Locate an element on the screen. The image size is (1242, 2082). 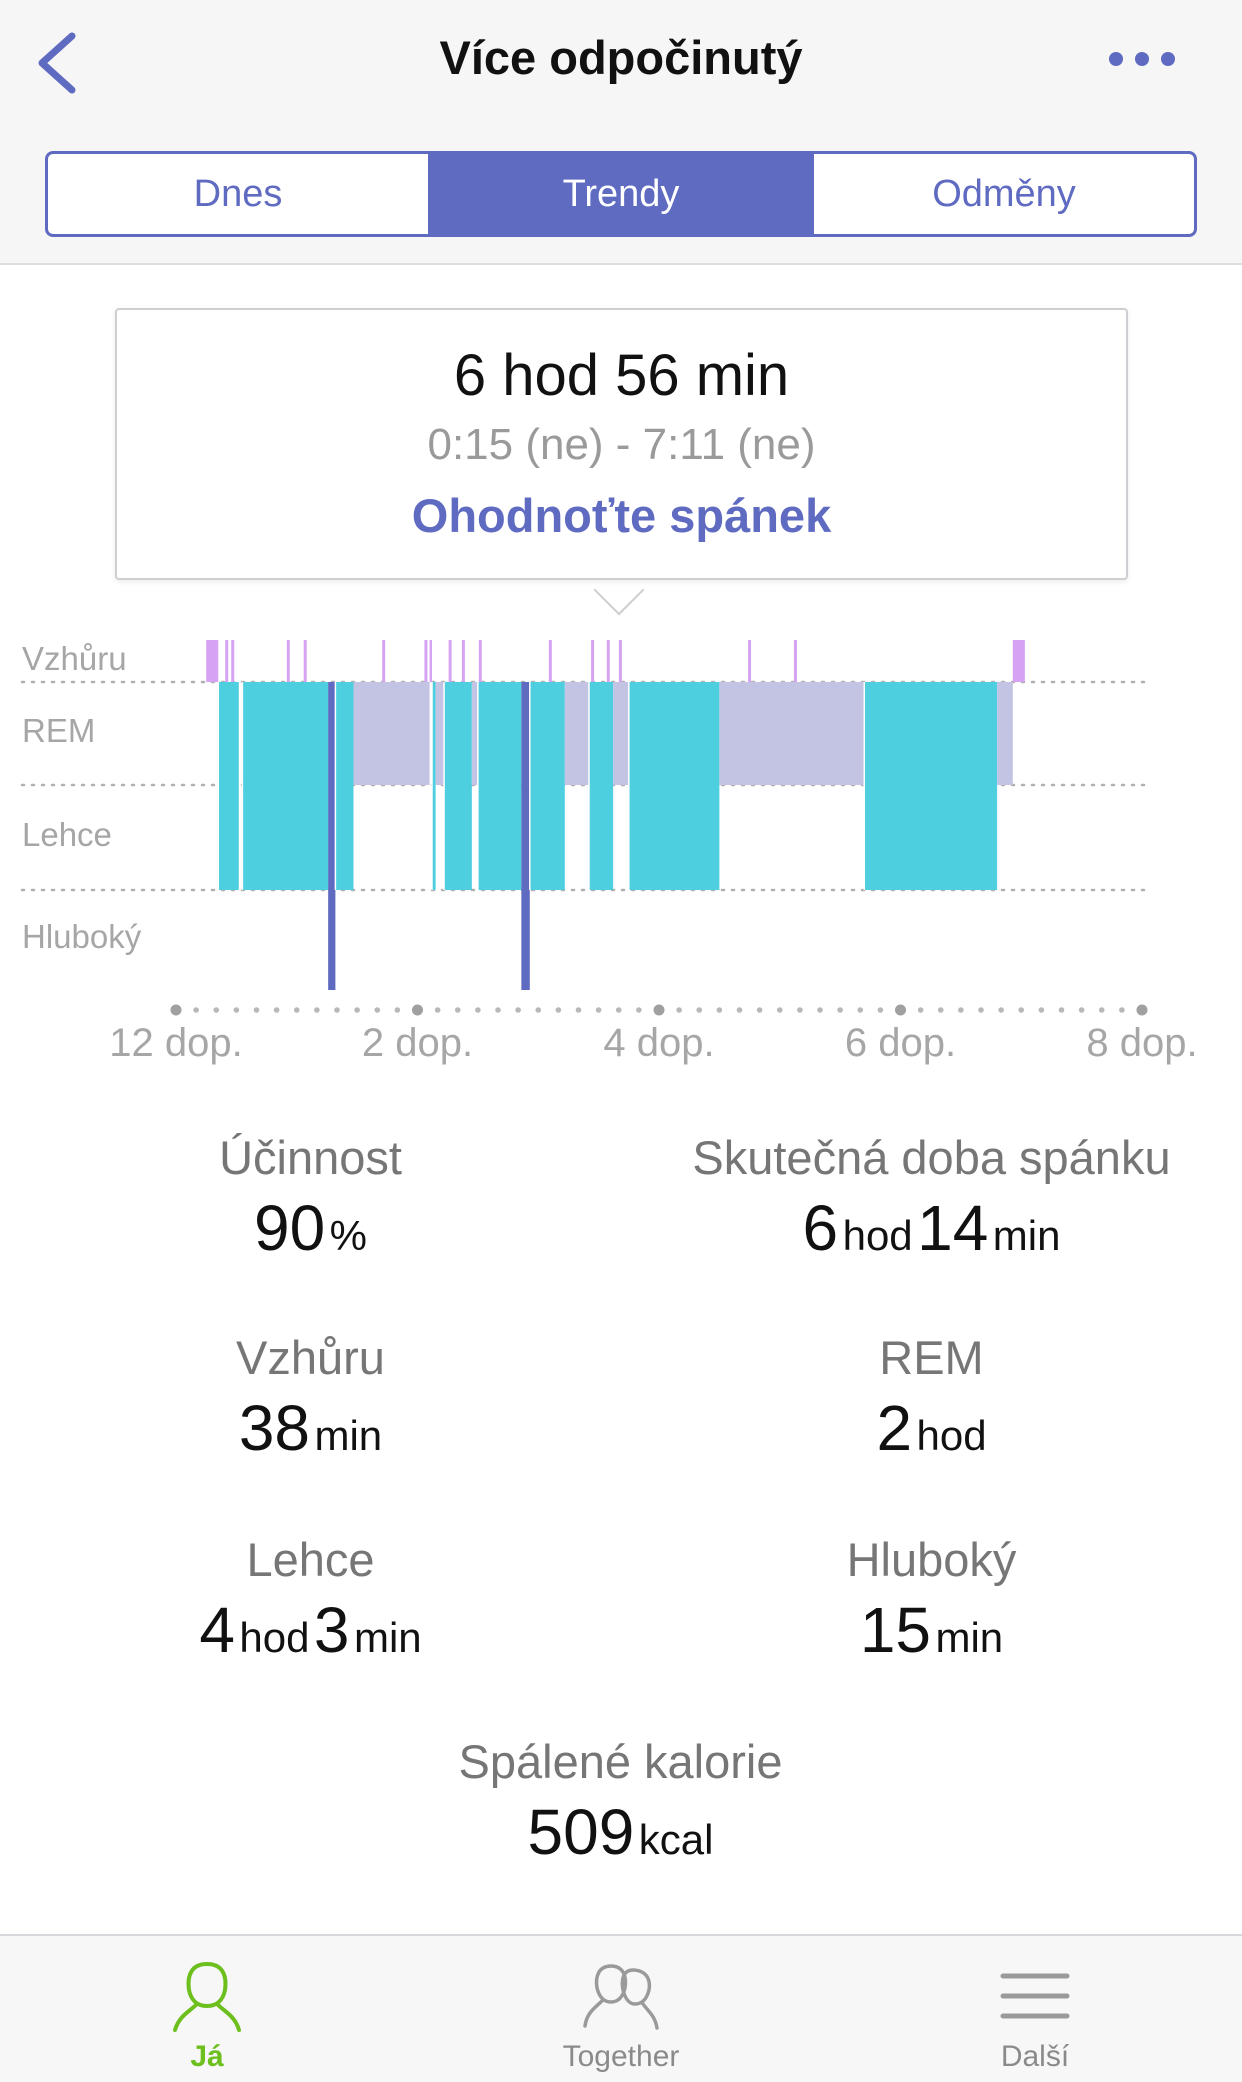
x-tick-label: 12 dop. is located at coordinates (175, 1043).